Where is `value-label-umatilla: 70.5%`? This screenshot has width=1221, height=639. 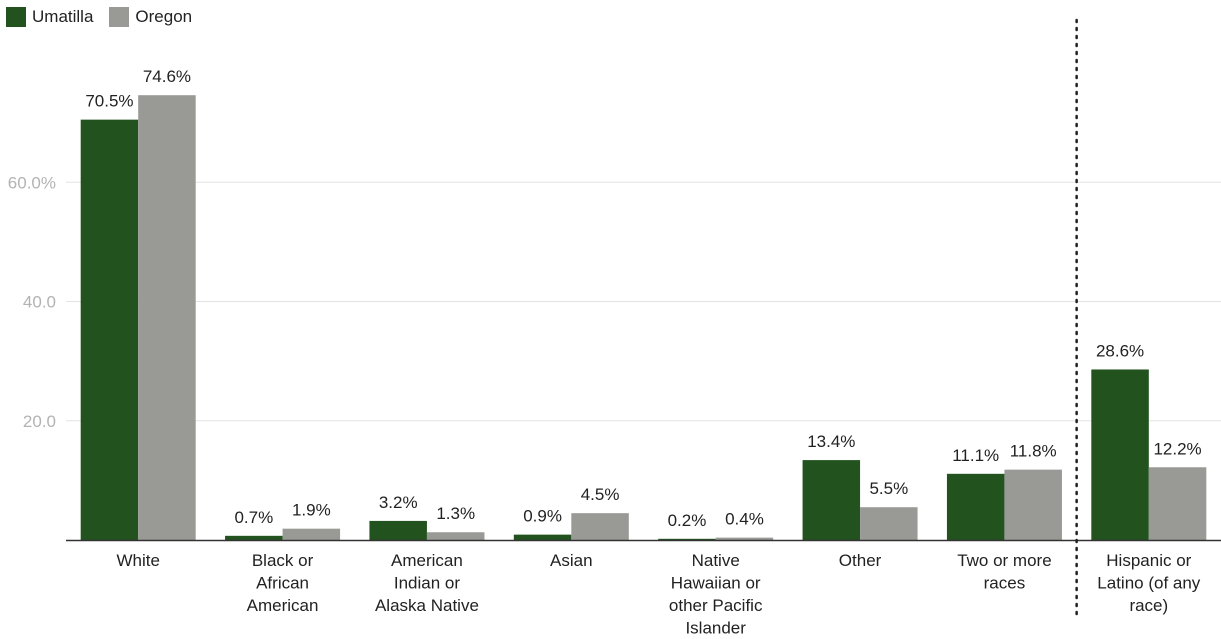 value-label-umatilla: 70.5% is located at coordinates (109, 101).